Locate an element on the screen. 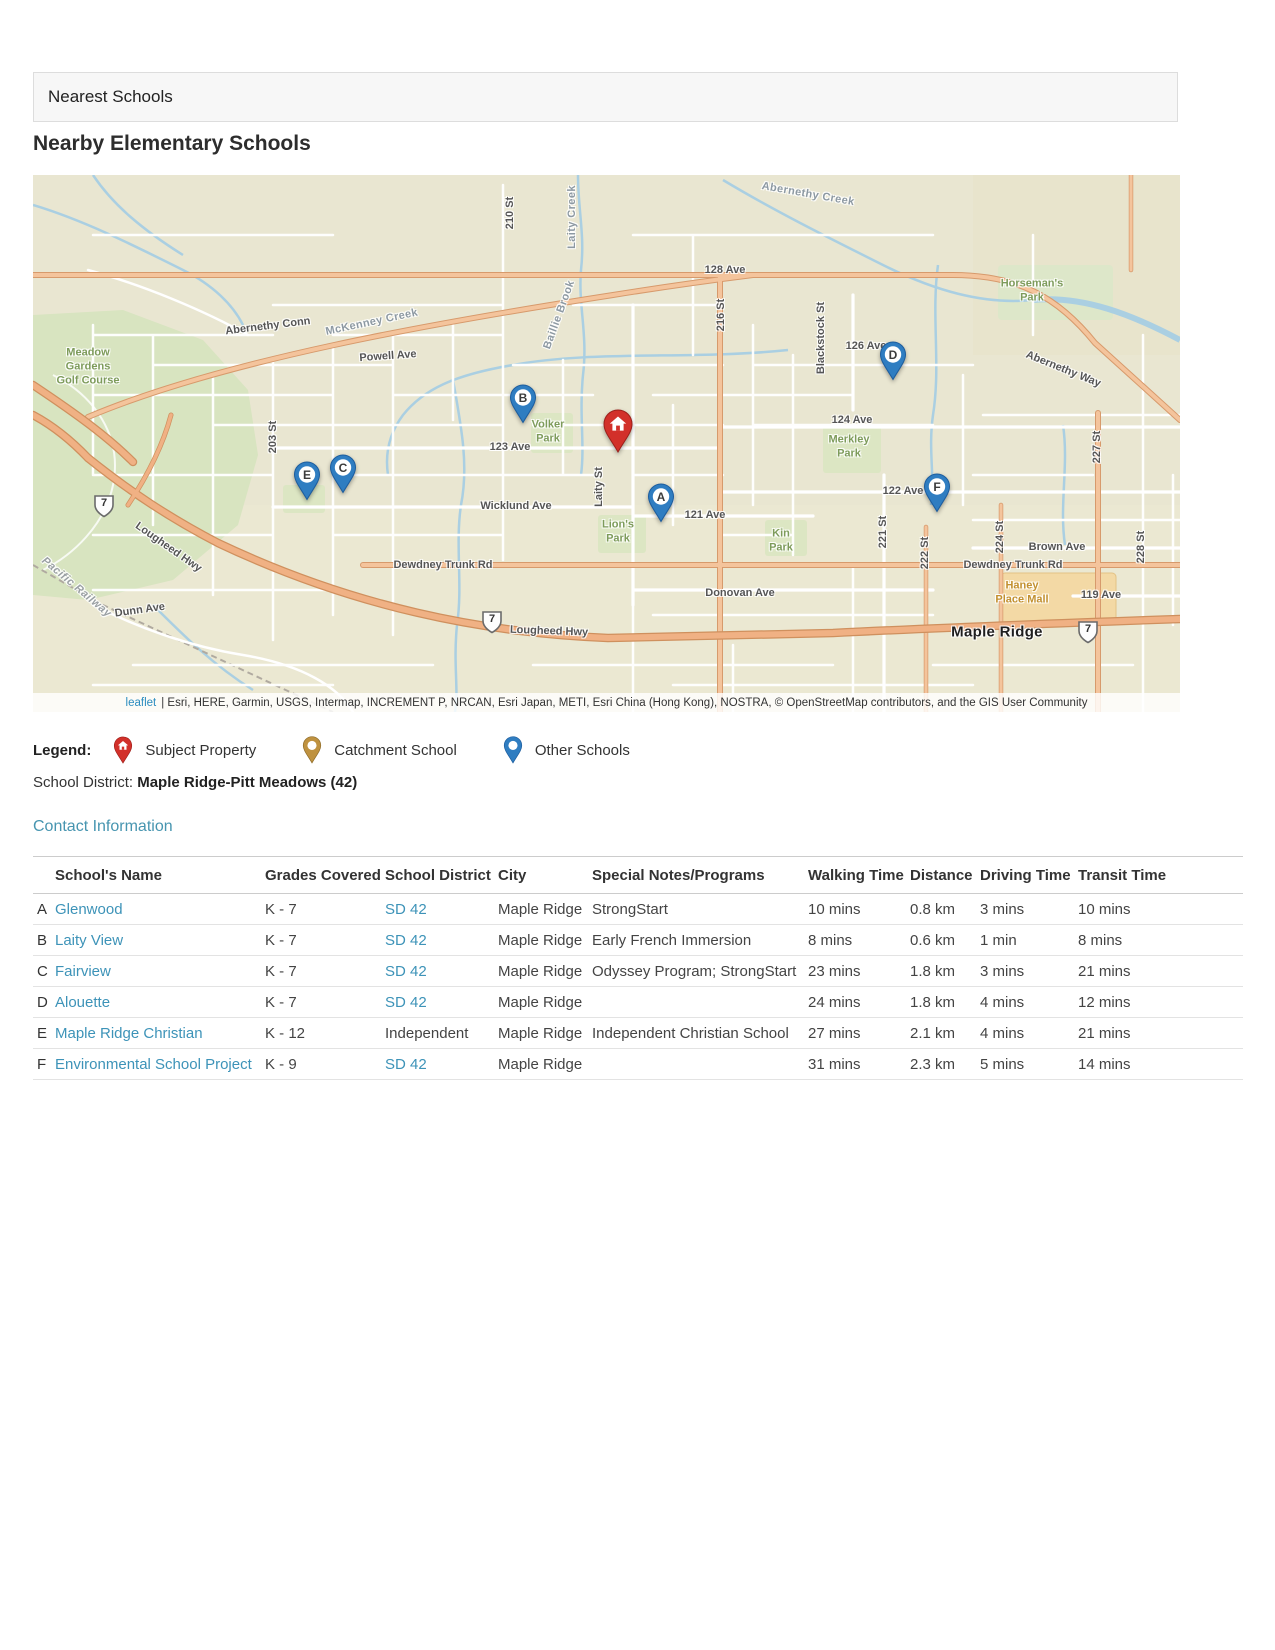 The image size is (1275, 1650). map-label: 221 St is located at coordinates (883, 532).